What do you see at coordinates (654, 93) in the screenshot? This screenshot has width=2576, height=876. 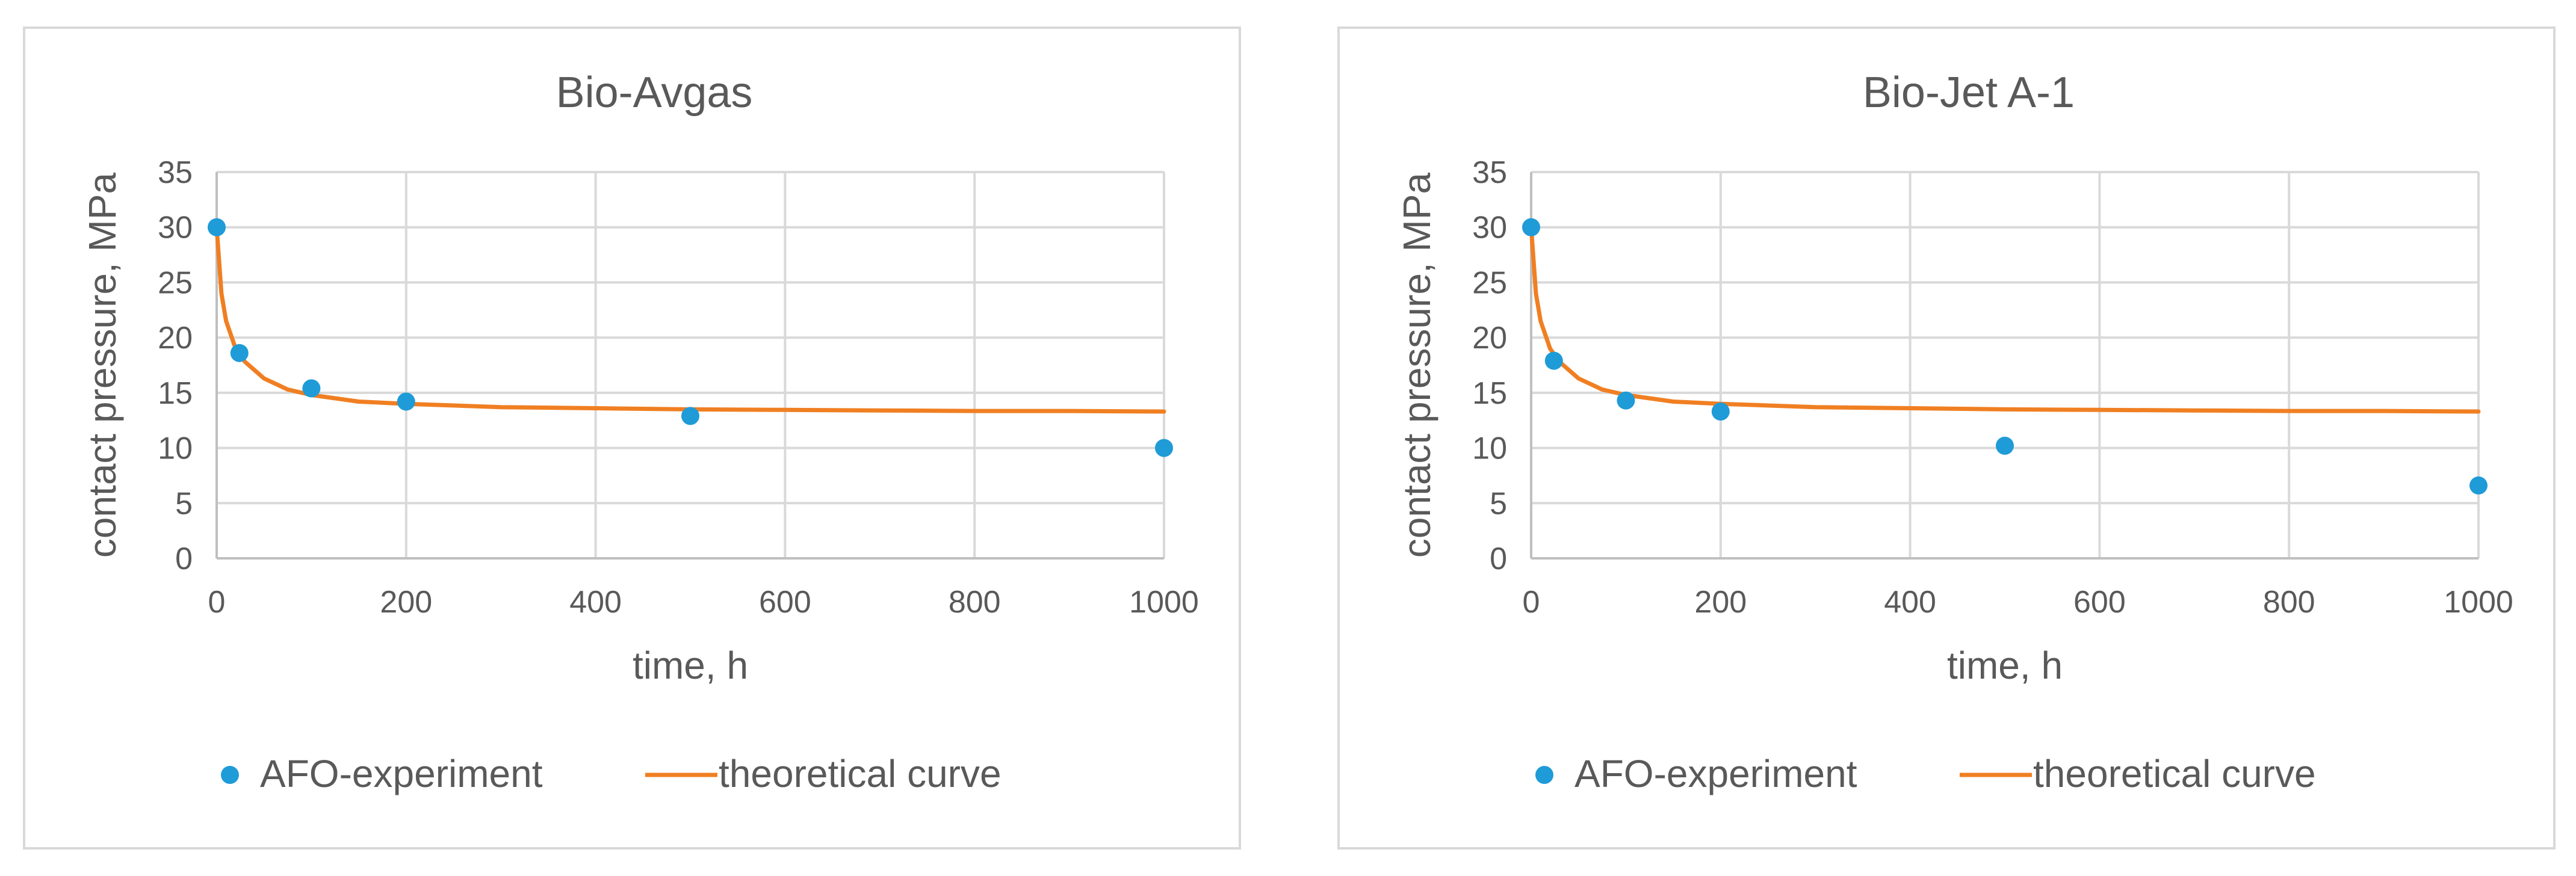 I see `chart-title: Bio-Avgas` at bounding box center [654, 93].